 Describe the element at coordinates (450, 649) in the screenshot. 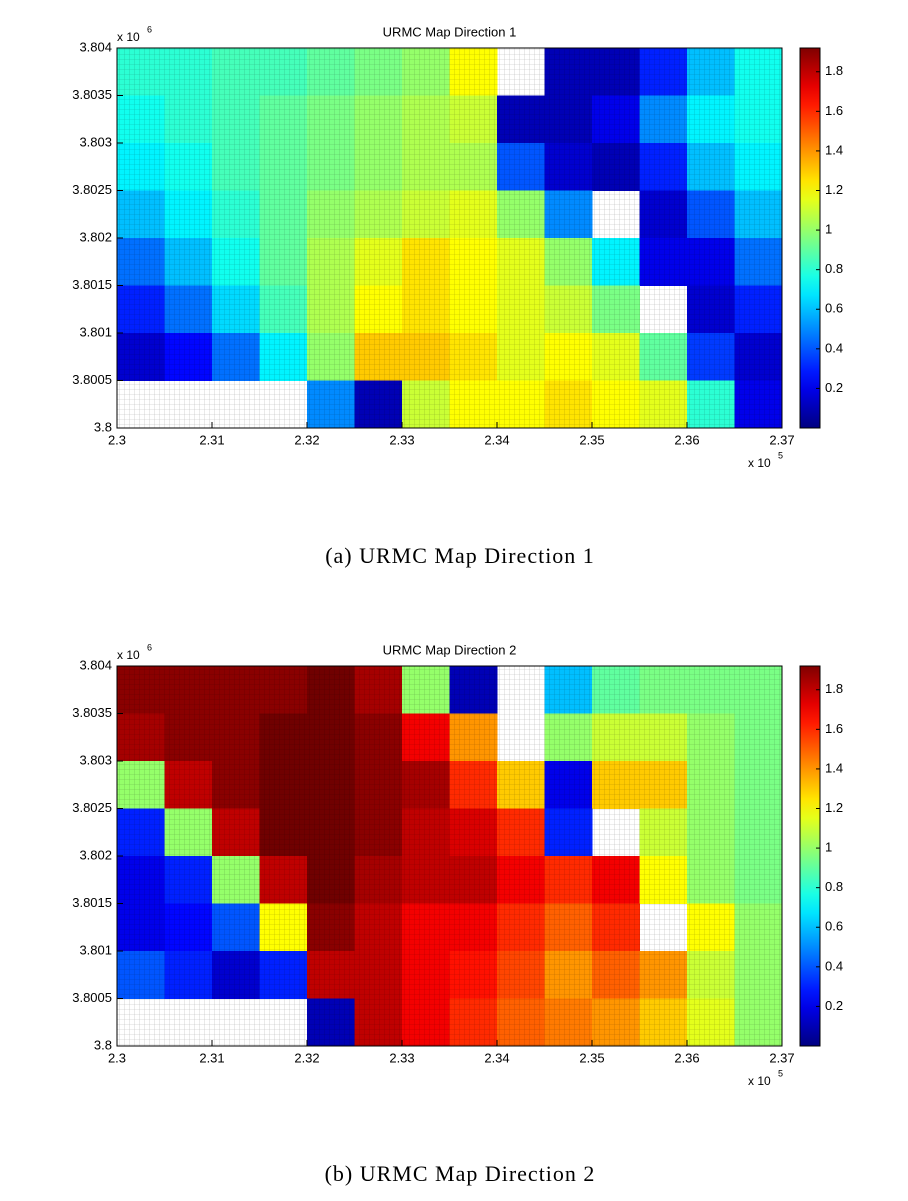

I see `chart-title: URMC Map Direction 2` at that location.